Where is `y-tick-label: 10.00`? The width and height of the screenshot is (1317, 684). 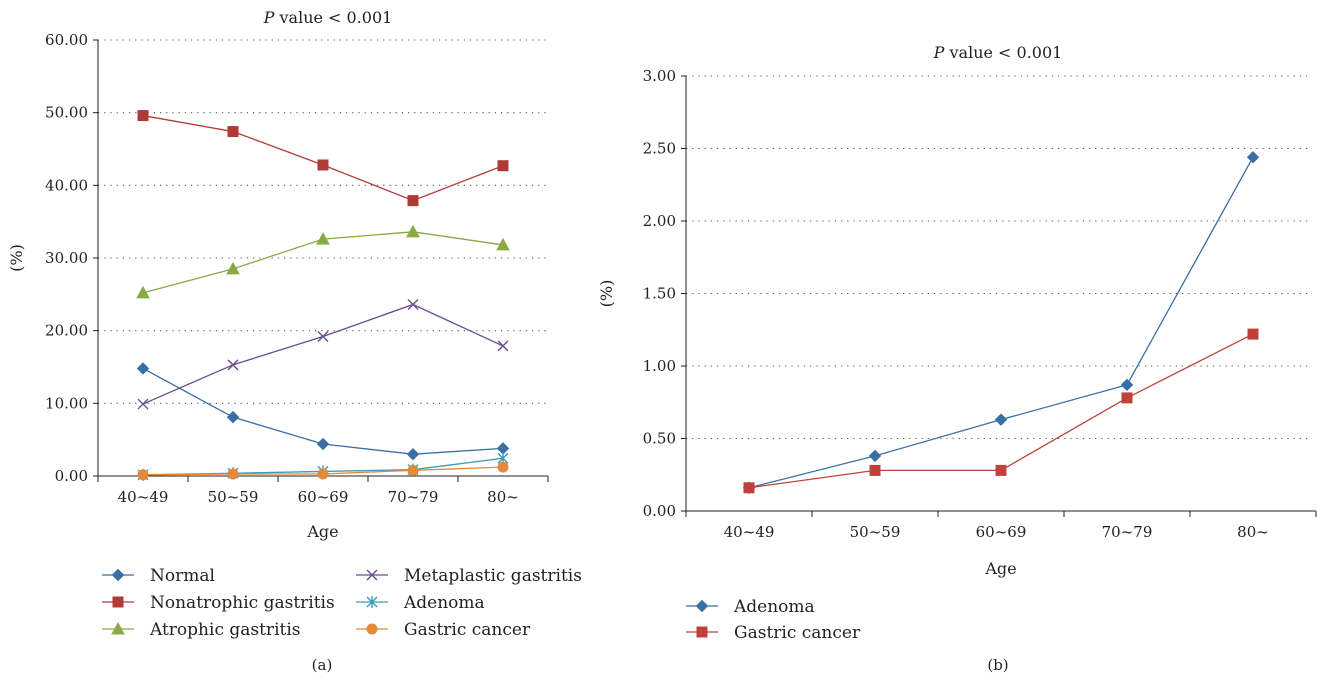
y-tick-label: 10.00 is located at coordinates (66, 403).